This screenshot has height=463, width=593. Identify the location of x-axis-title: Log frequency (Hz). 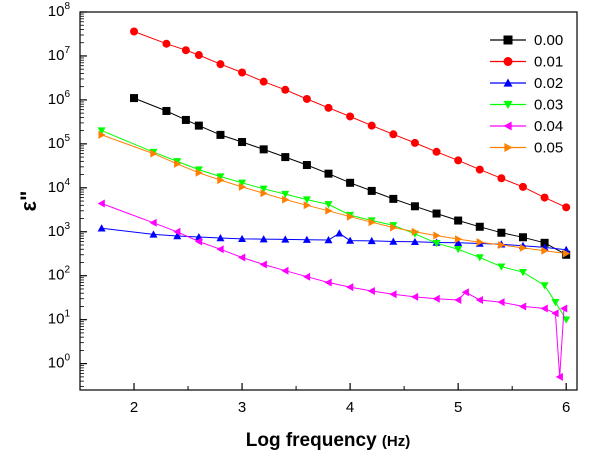
(328, 440).